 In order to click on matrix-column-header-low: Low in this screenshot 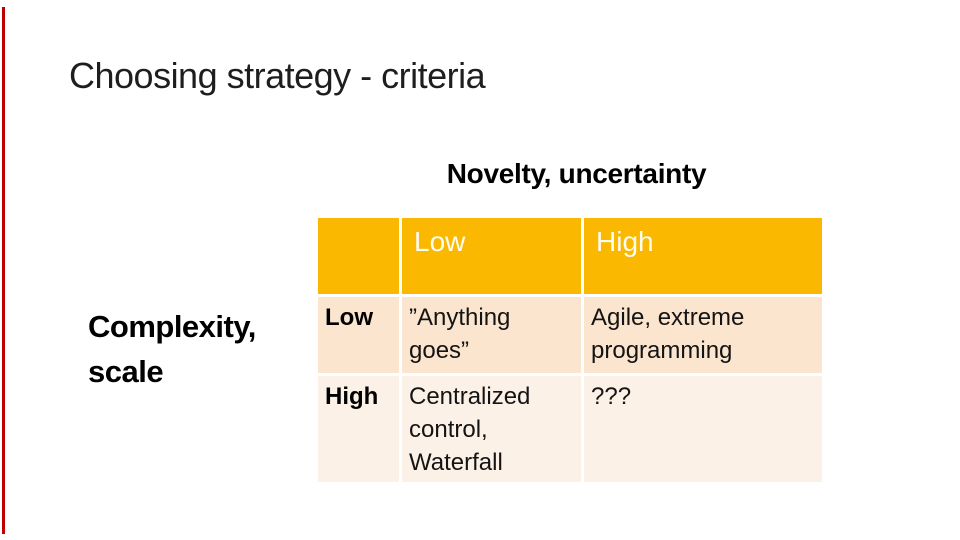, I will do `click(491, 256)`.